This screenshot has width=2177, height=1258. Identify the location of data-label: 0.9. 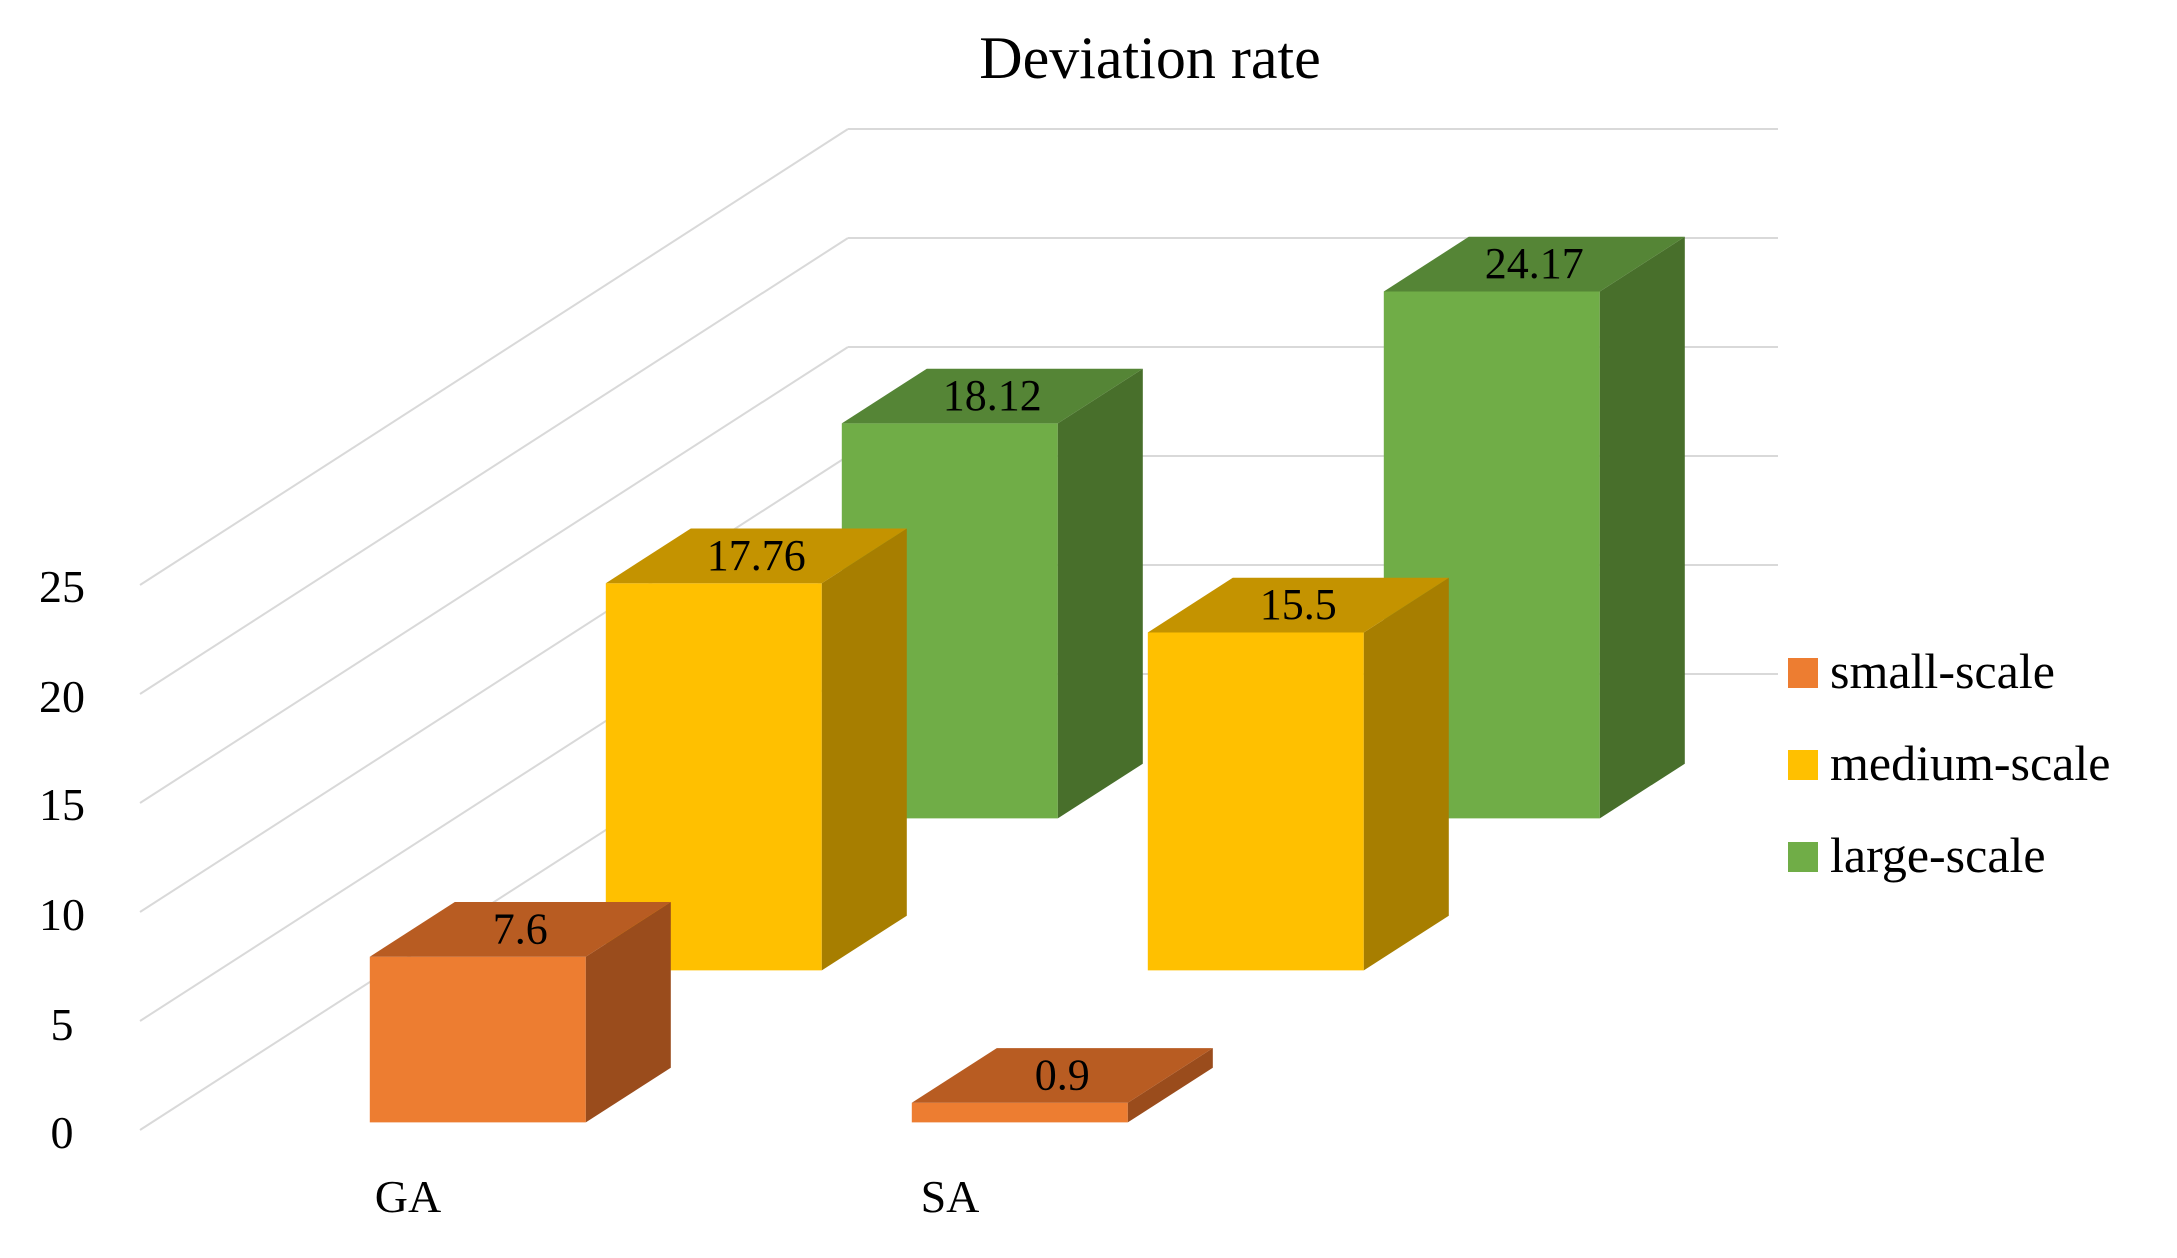
(1062, 1074).